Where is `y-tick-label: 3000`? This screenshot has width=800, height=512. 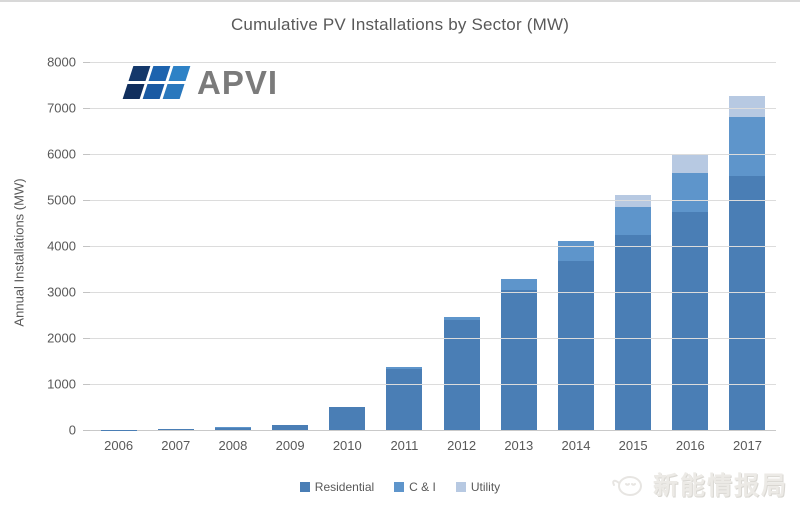 y-tick-label: 3000 is located at coordinates (61, 292).